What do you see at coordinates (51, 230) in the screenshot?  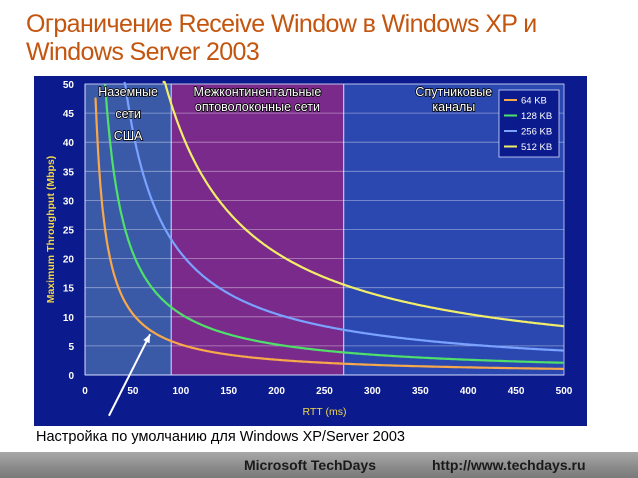 I see `y-axis-title: Maximum Throughput (Mbps)` at bounding box center [51, 230].